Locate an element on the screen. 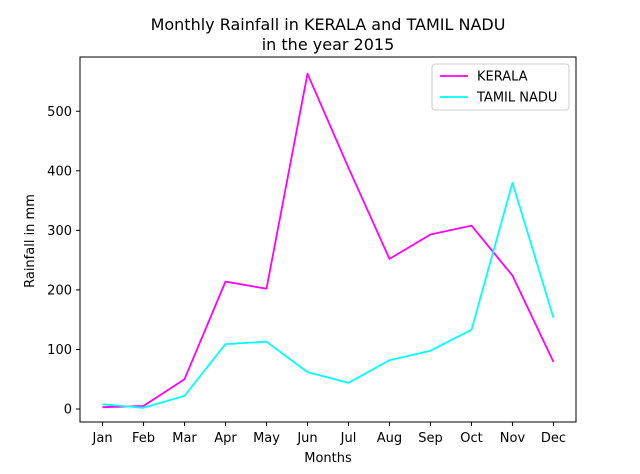 The width and height of the screenshot is (640, 474). x-tick-label-oct: Oct is located at coordinates (471, 438).